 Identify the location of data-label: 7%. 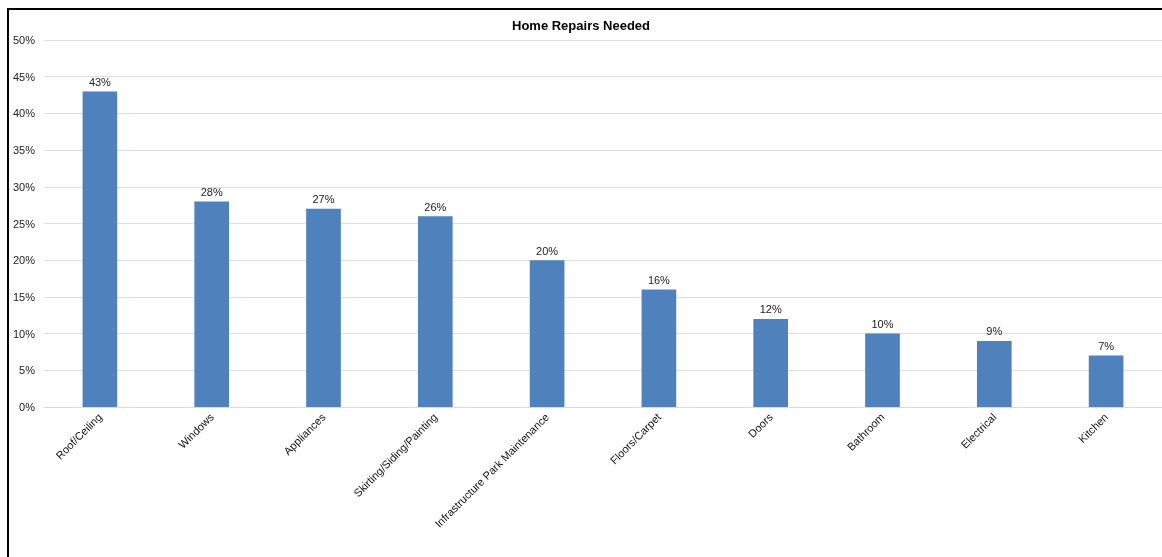
(1106, 346).